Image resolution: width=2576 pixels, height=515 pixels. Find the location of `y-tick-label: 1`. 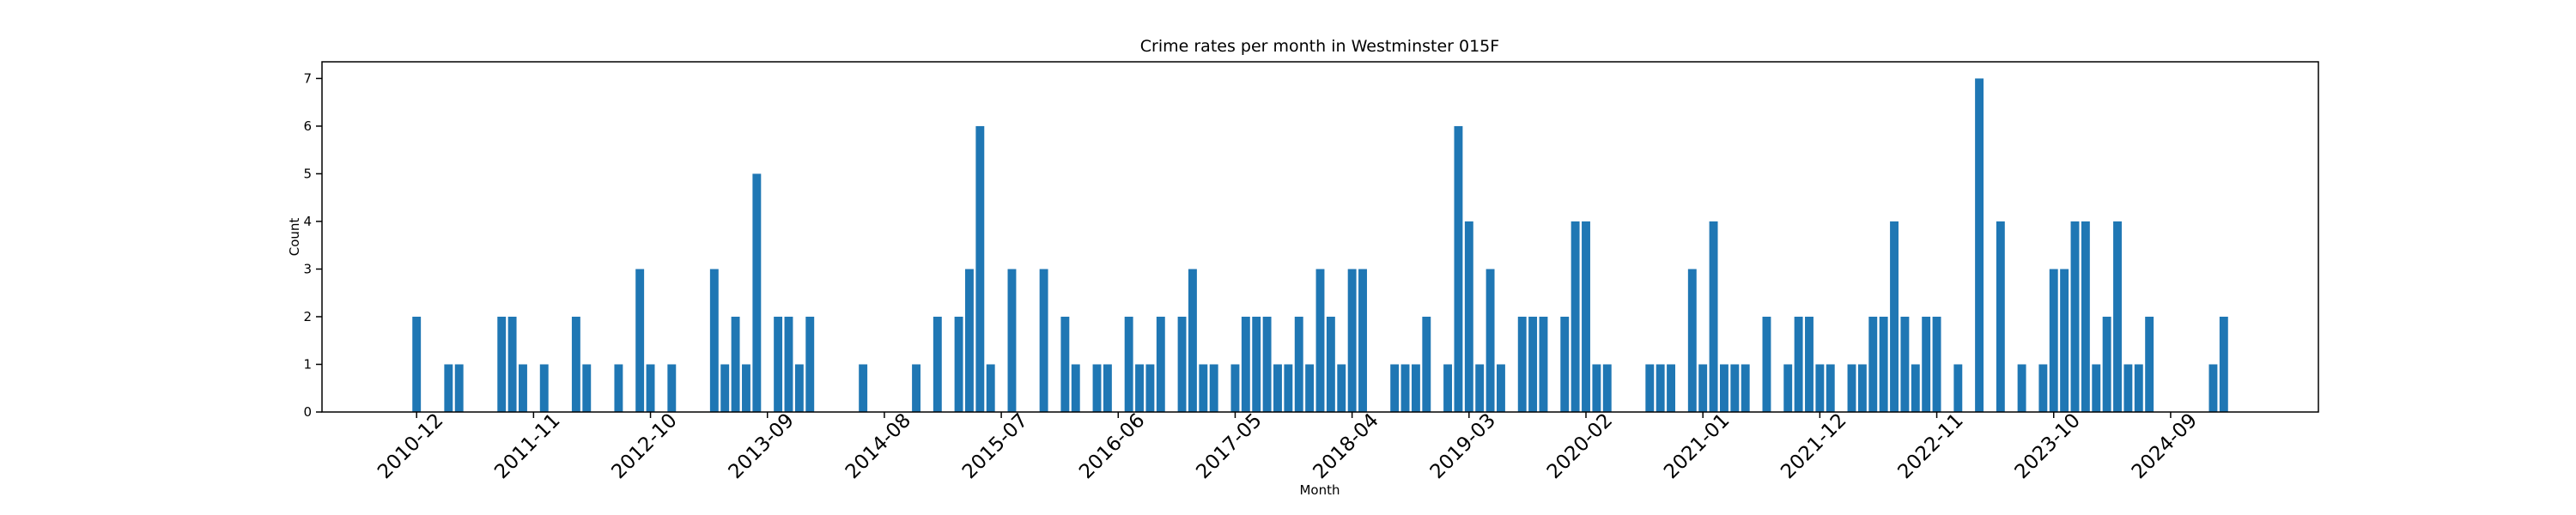

y-tick-label: 1 is located at coordinates (307, 364).